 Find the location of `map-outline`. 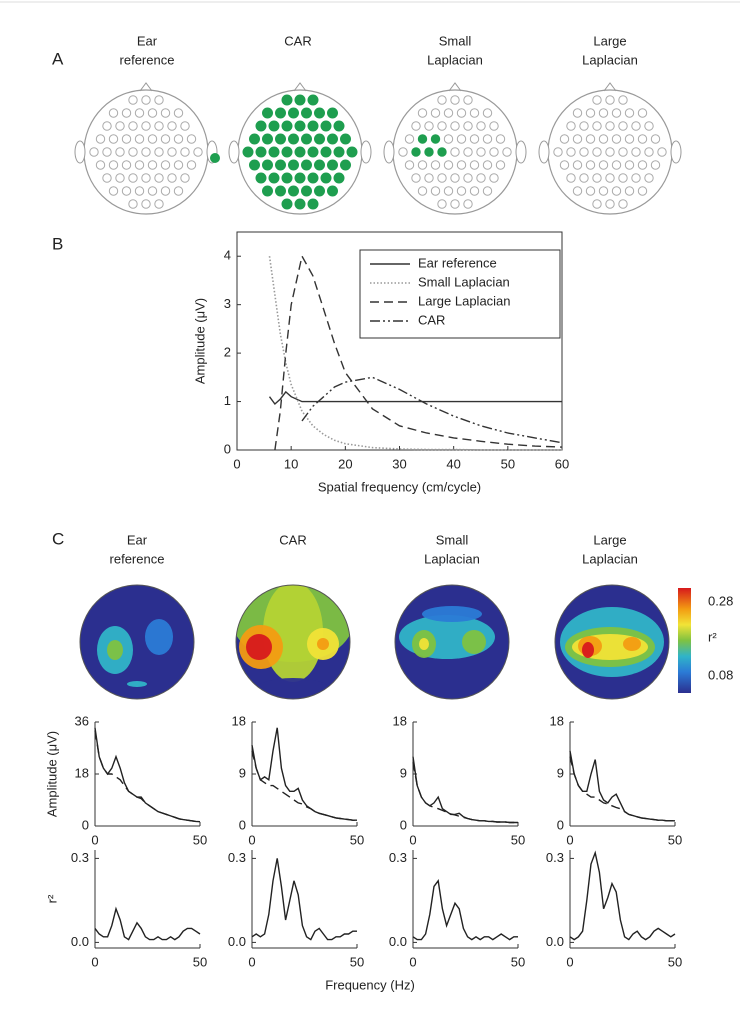

map-outline is located at coordinates (137, 642).